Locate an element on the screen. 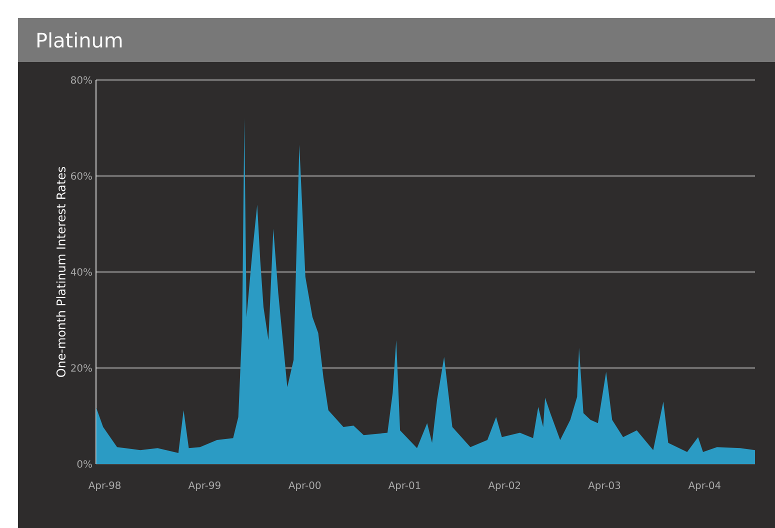 The image size is (775, 528). y-tick-label: 0% is located at coordinates (84, 464).